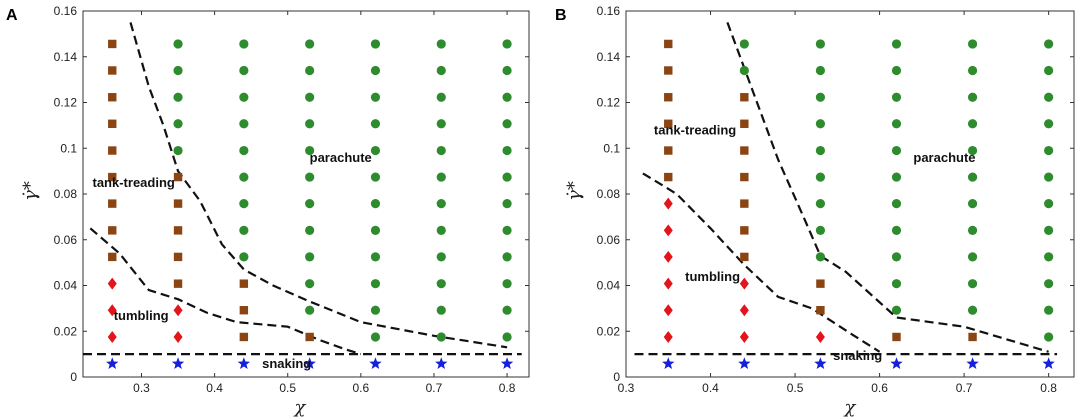  What do you see at coordinates (66, 331) in the screenshot?
I see `panel-a-y-tick-label: 0.02` at bounding box center [66, 331].